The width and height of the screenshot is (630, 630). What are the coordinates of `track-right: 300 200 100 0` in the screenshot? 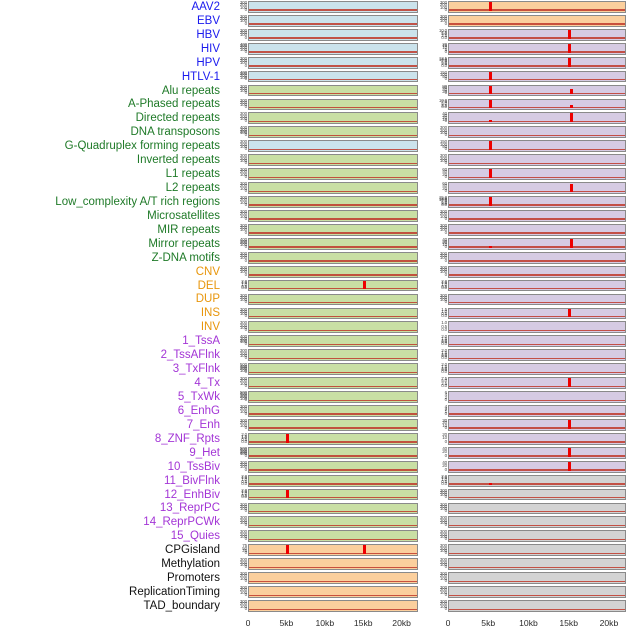 It's located at (526, 578).